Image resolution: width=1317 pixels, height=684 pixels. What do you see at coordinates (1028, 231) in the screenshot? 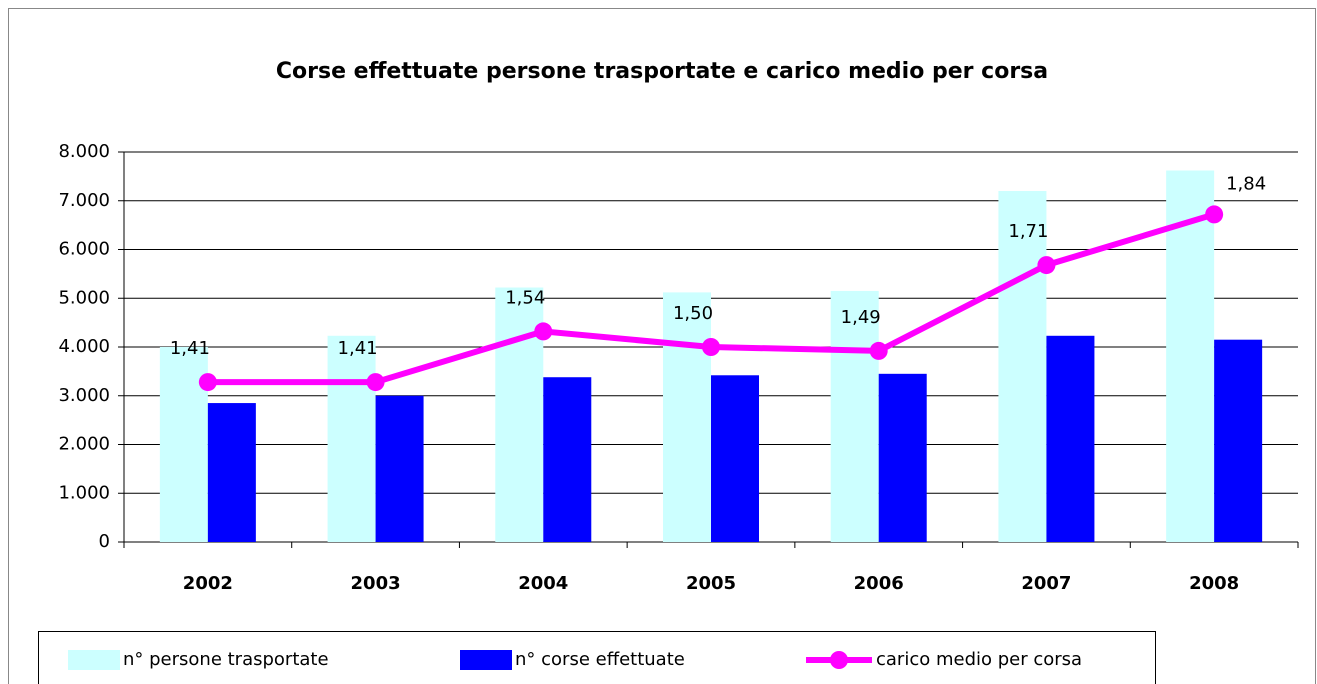
I see `data-label: 1,71` at bounding box center [1028, 231].